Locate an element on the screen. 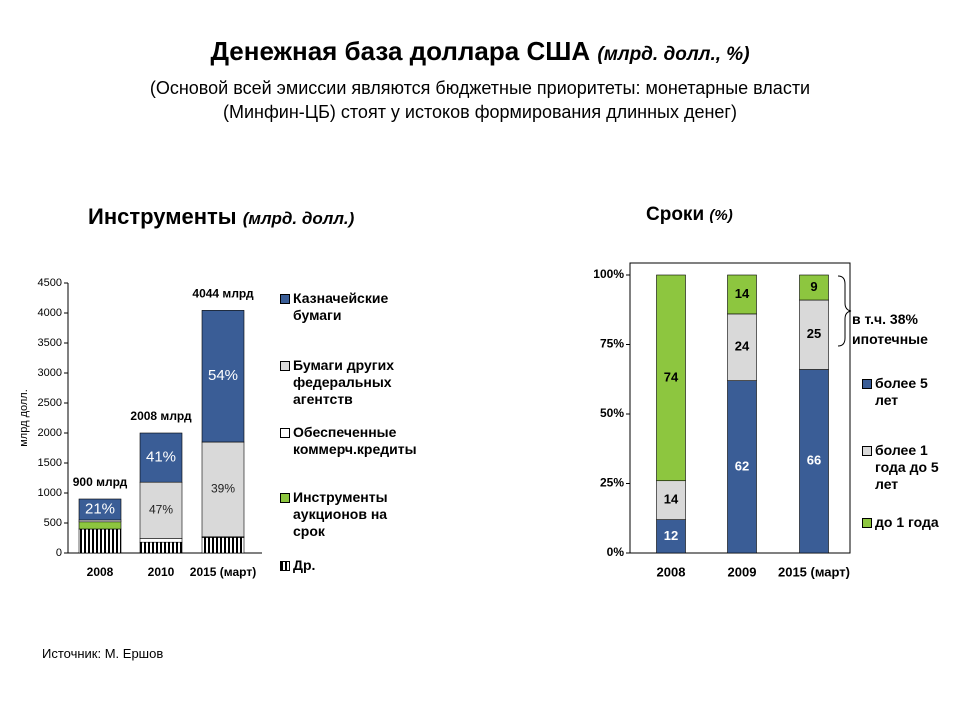  y-tick-label: 3000 is located at coordinates (50, 373).